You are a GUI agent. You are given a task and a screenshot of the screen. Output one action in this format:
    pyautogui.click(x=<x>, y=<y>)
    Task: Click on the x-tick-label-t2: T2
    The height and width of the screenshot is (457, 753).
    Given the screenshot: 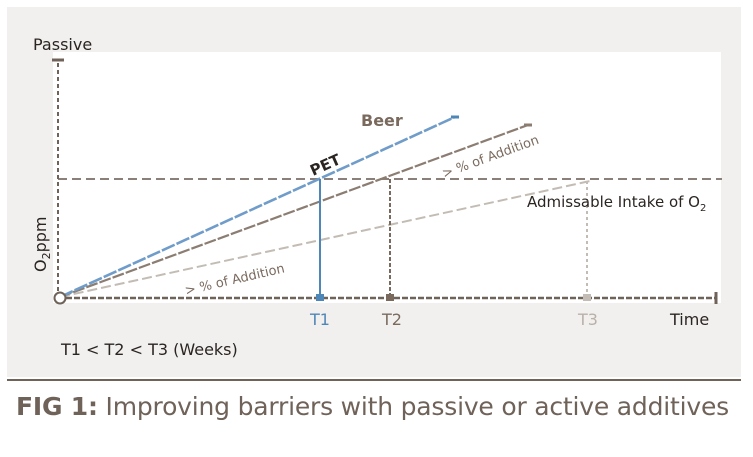 What is the action you would take?
    pyautogui.click(x=391, y=319)
    